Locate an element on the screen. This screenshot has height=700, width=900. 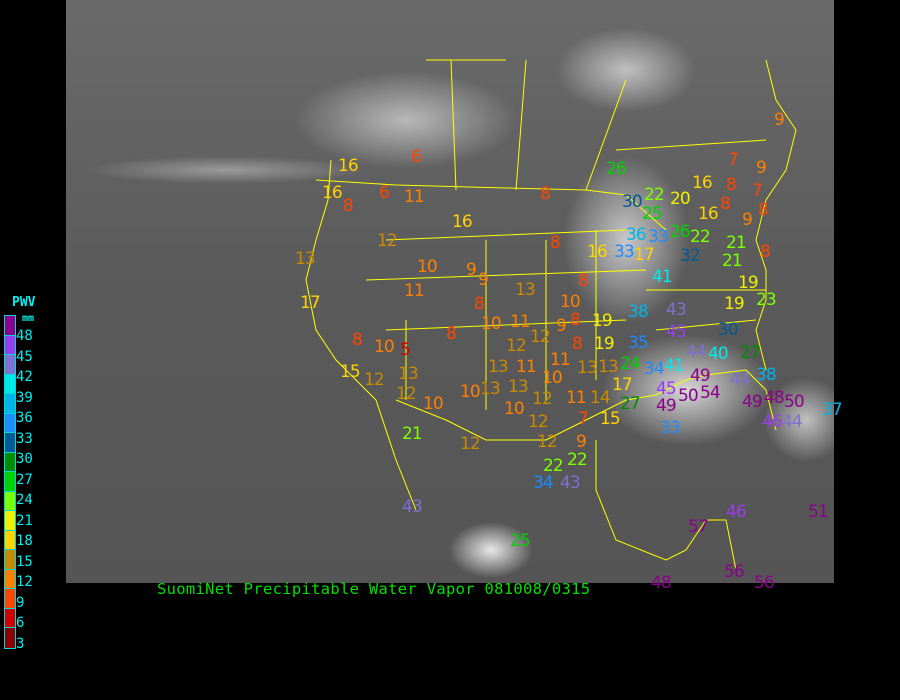
mexico-coast is located at coordinates (666, 505).